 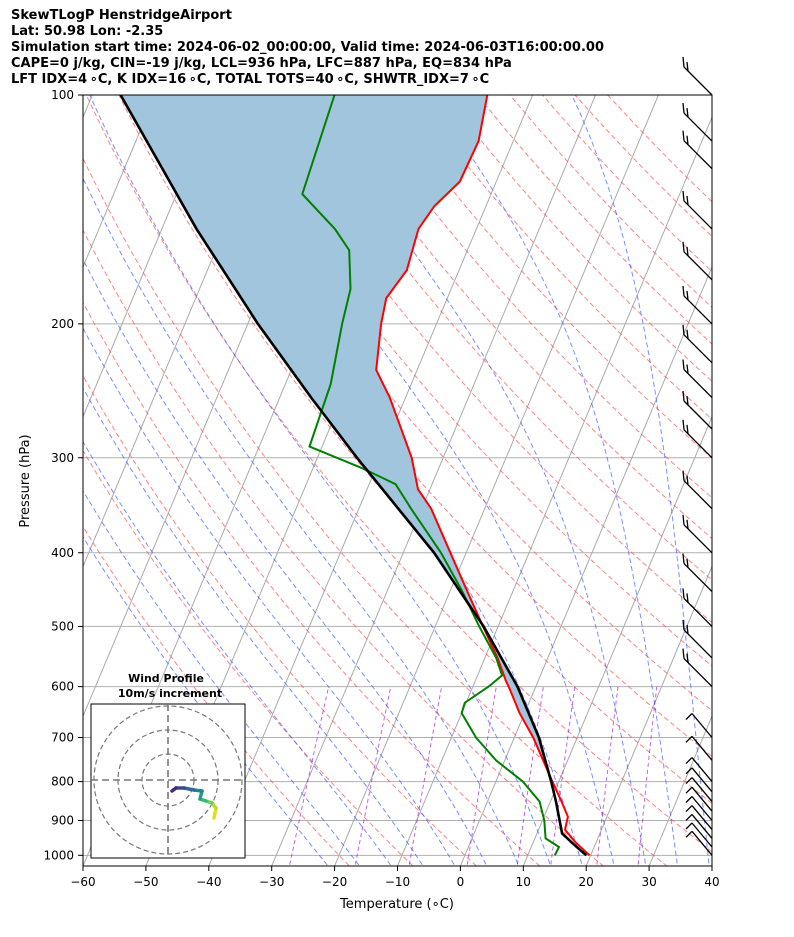 What do you see at coordinates (58, 855) in the screenshot?
I see `y-tick-label: 1000` at bounding box center [58, 855].